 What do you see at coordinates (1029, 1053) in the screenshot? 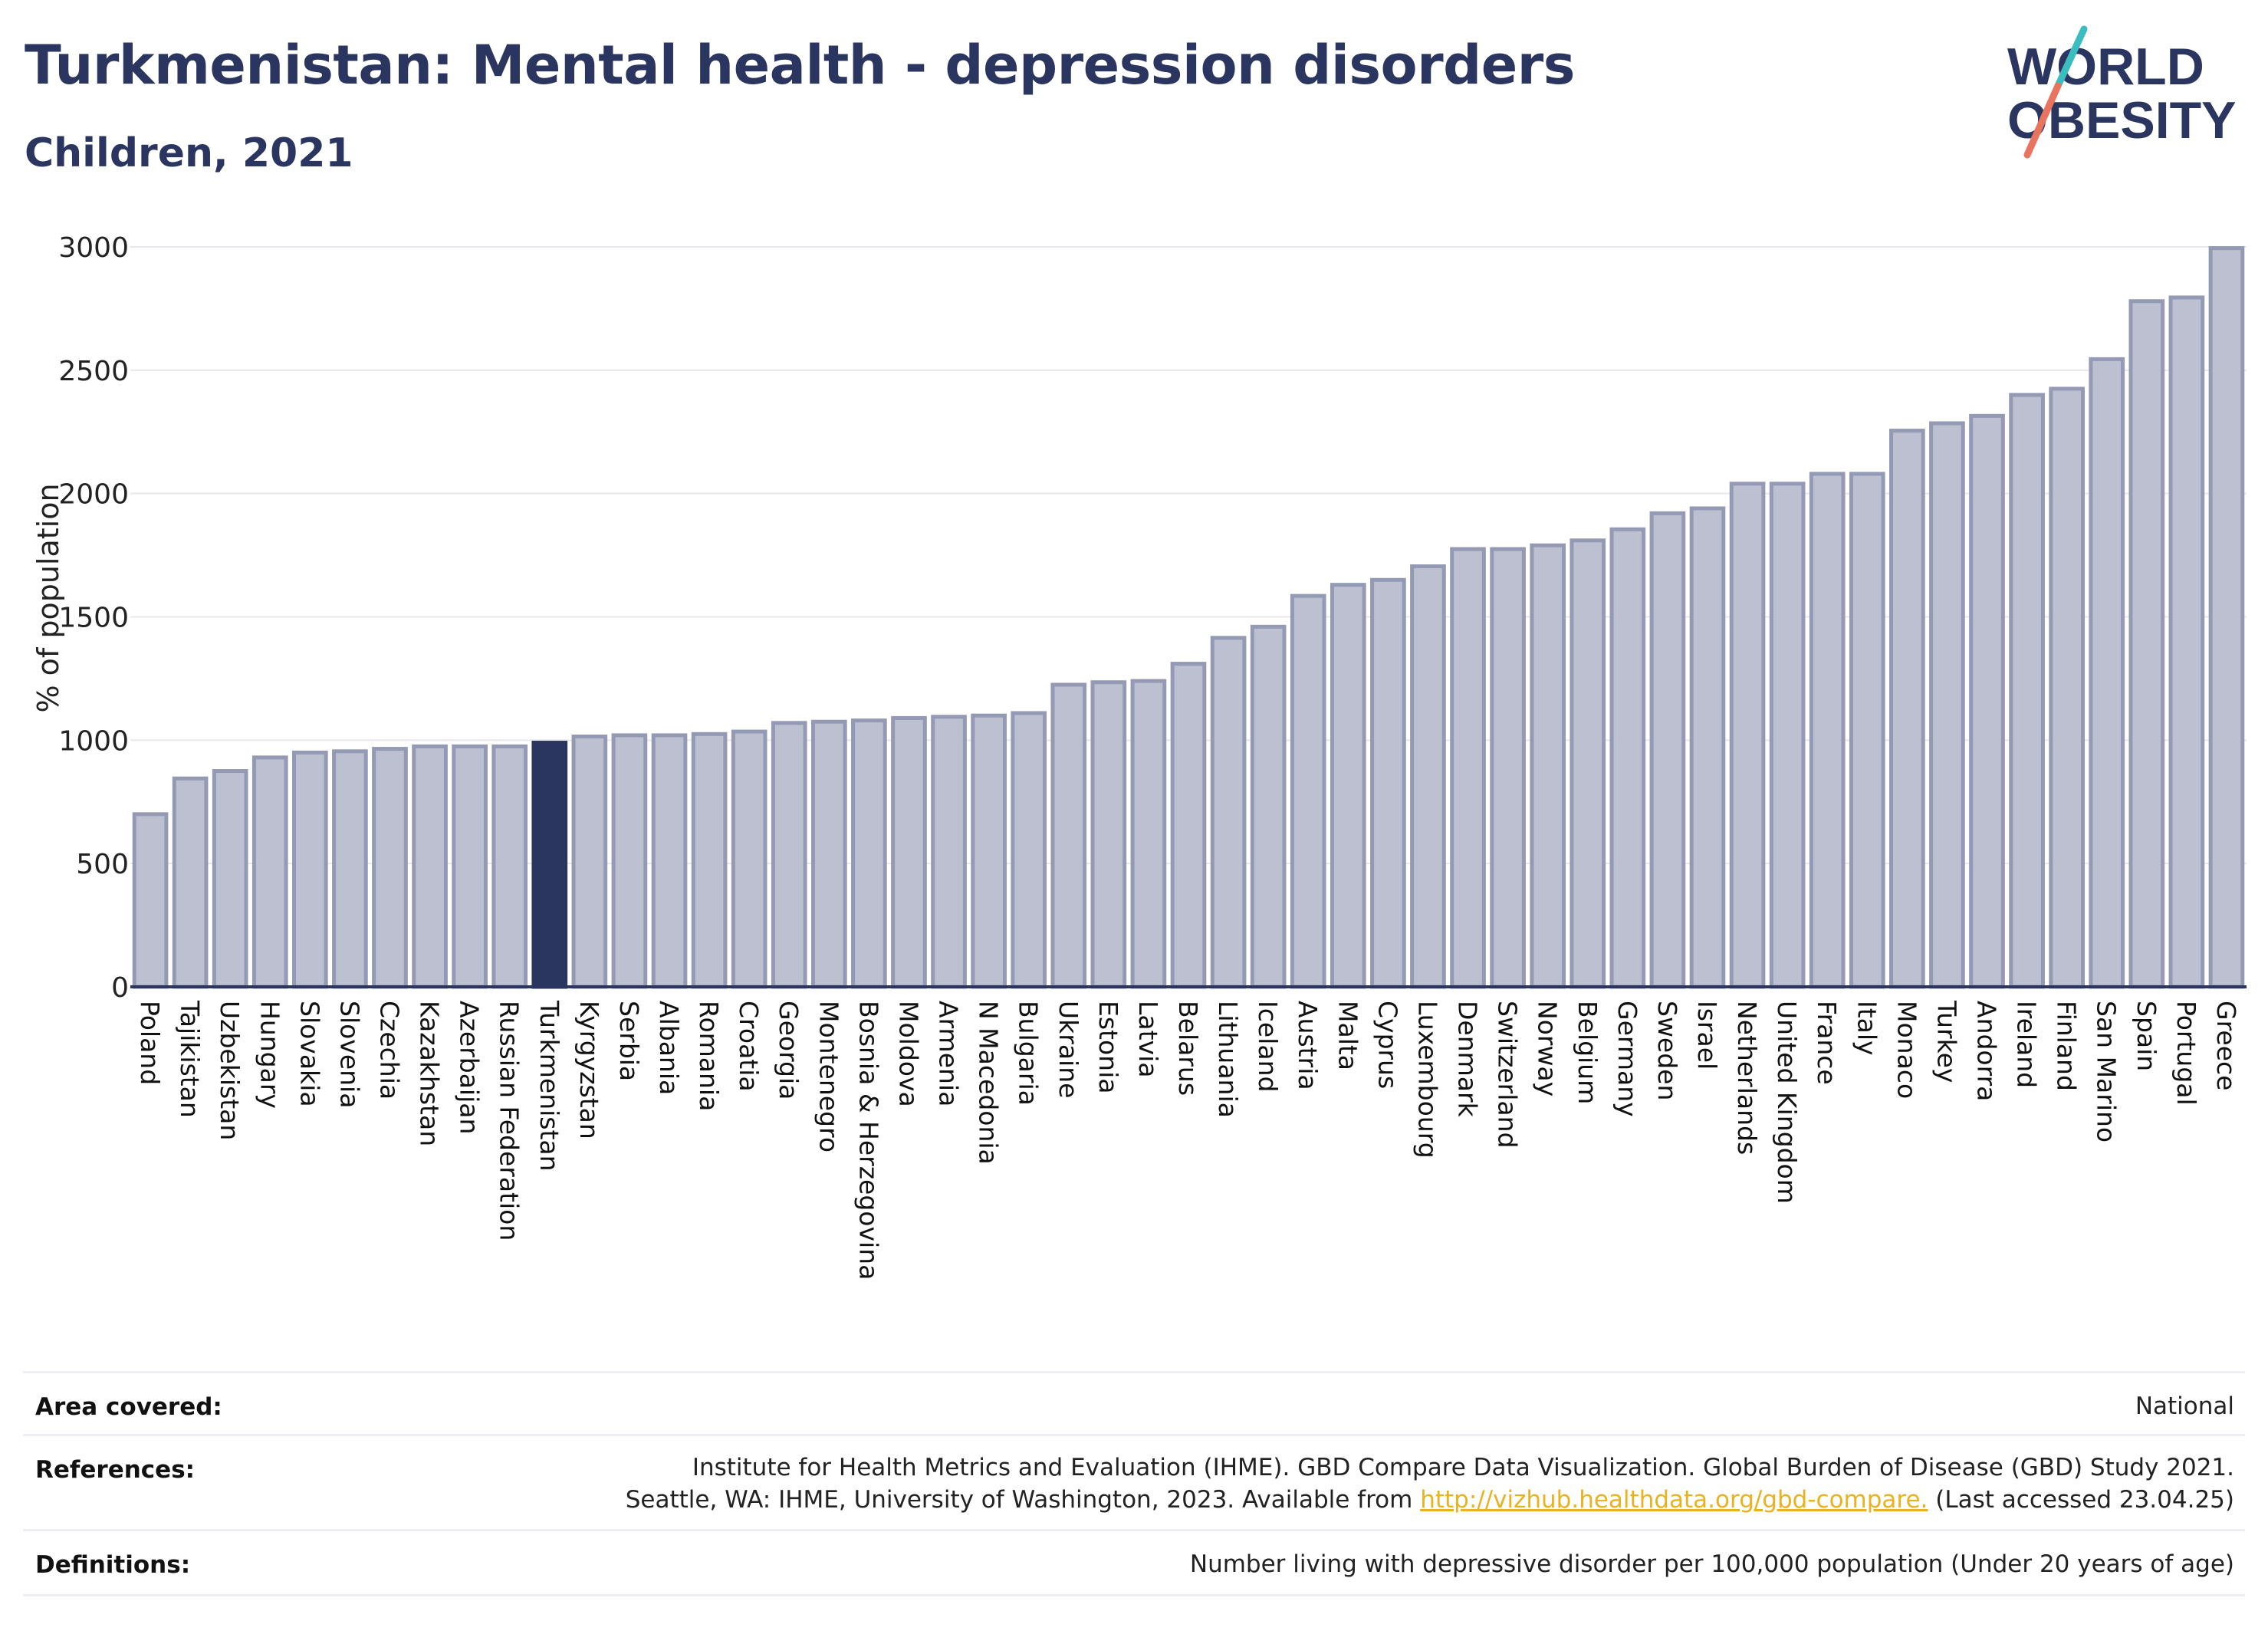
I see `x-tick-label: Bulgaria` at bounding box center [1029, 1053].